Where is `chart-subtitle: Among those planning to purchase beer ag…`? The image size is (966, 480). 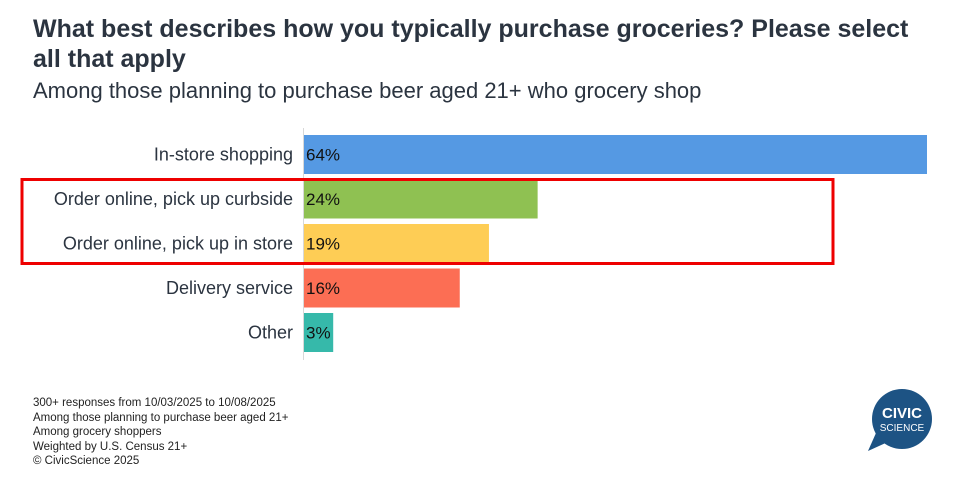
chart-subtitle: Among those planning to purchase beer ag… is located at coordinates (367, 90).